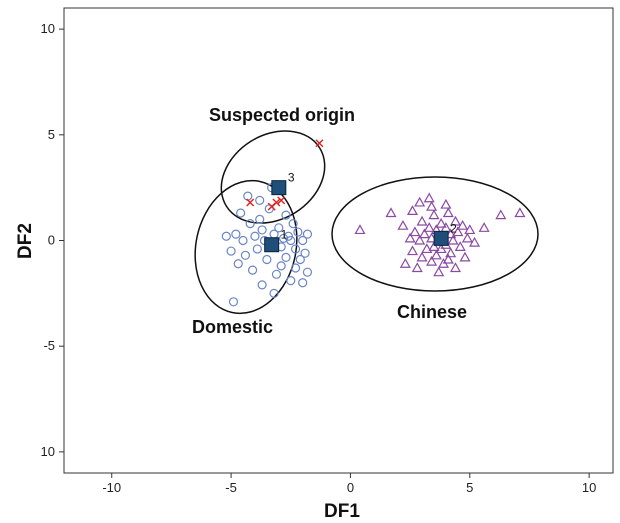 This screenshot has width=620, height=523. Describe the element at coordinates (342, 511) in the screenshot. I see `x-axis-title: DF1` at that location.